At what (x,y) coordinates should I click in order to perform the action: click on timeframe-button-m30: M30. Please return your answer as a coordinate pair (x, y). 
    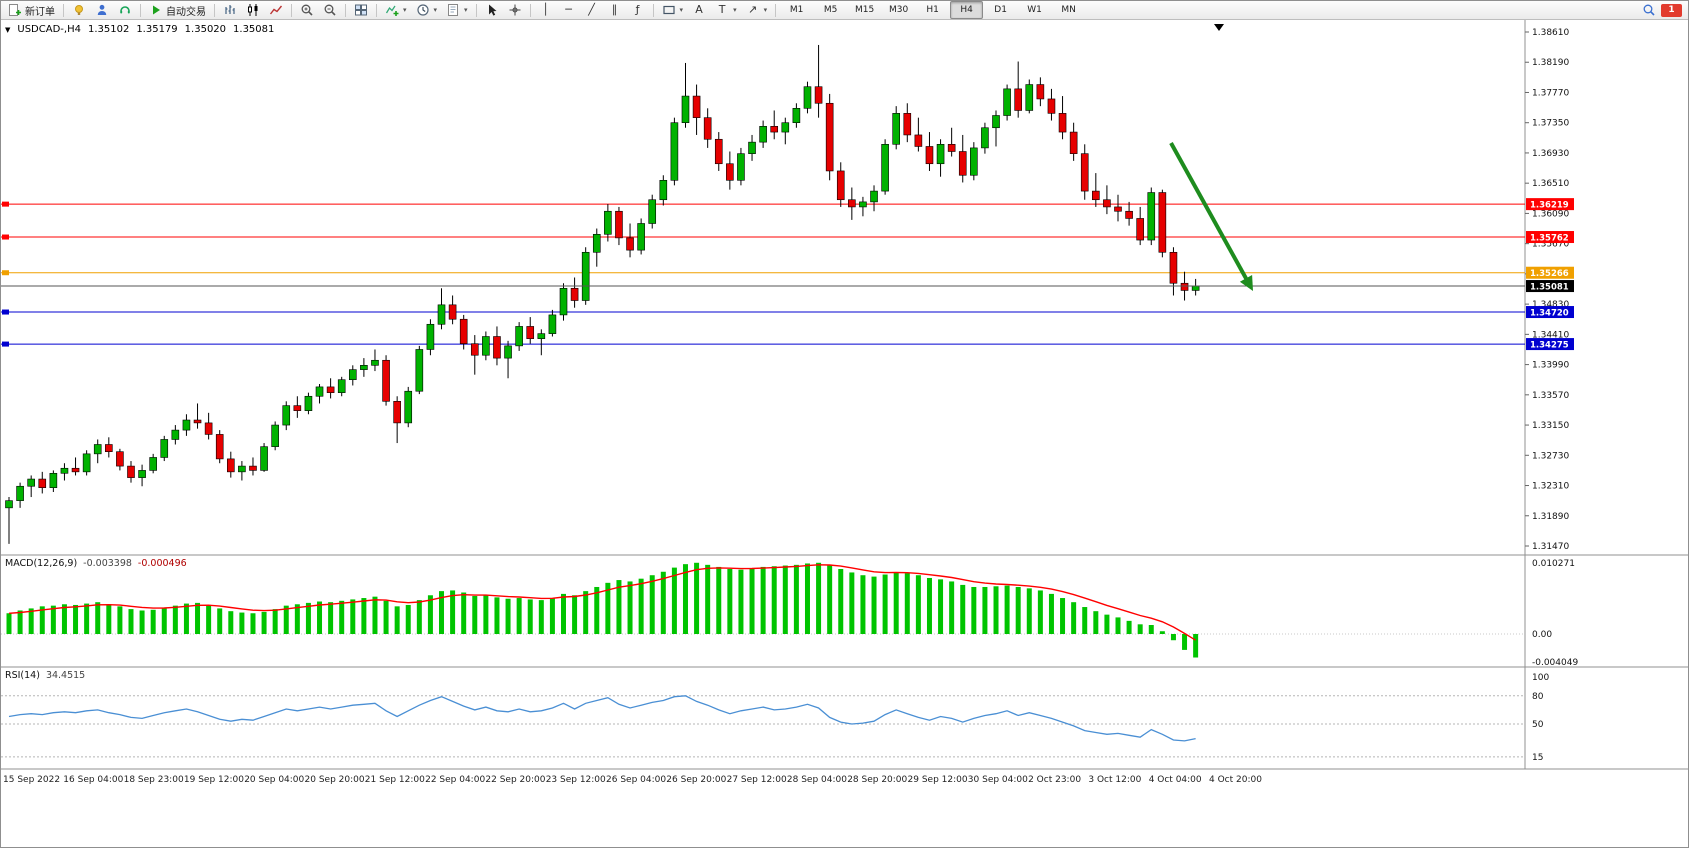
    Looking at the image, I should click on (898, 10).